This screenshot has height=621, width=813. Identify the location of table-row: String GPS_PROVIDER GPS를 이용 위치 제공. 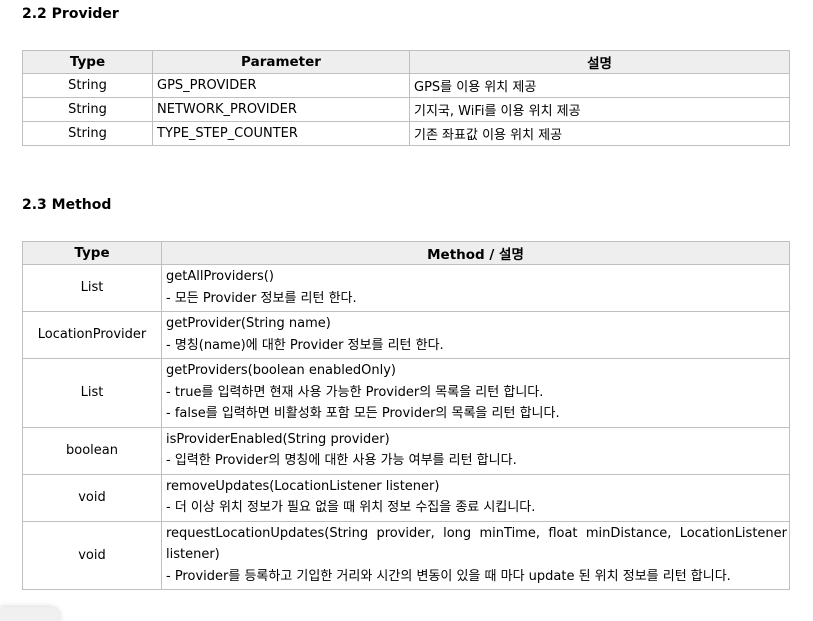
(406, 85).